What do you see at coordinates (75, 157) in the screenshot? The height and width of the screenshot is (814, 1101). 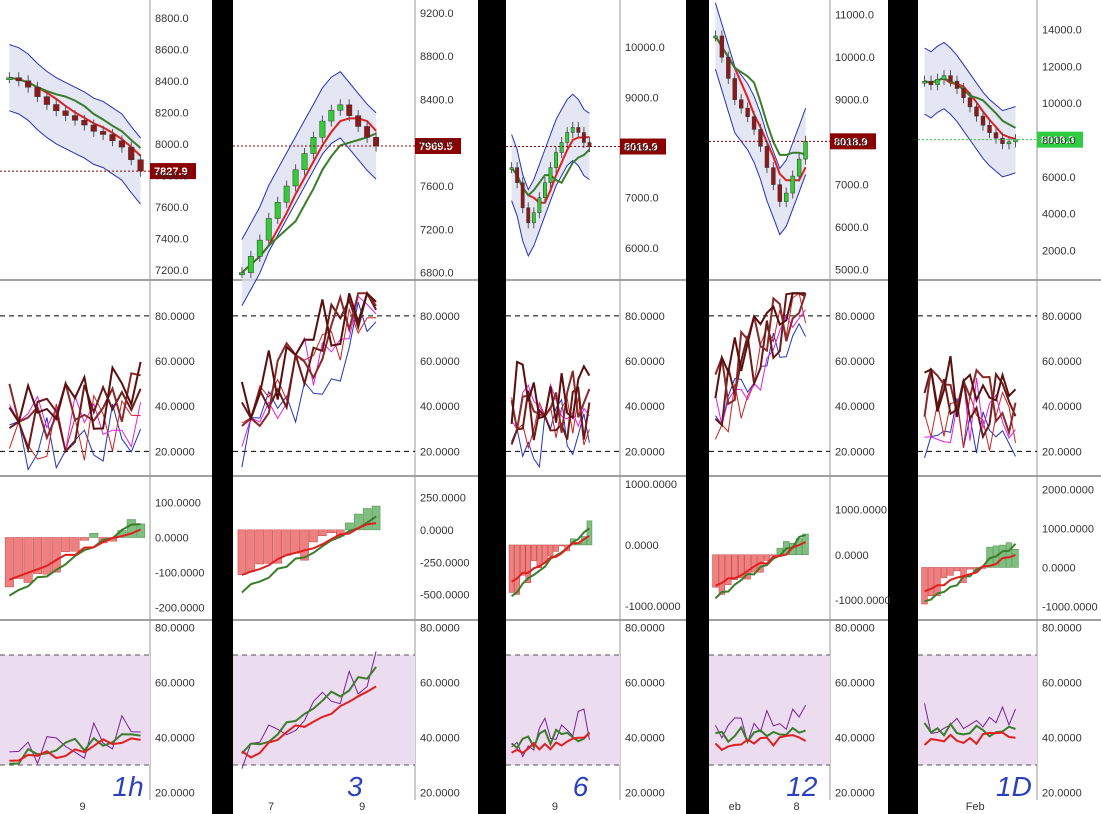 I see `band-lower-line` at bounding box center [75, 157].